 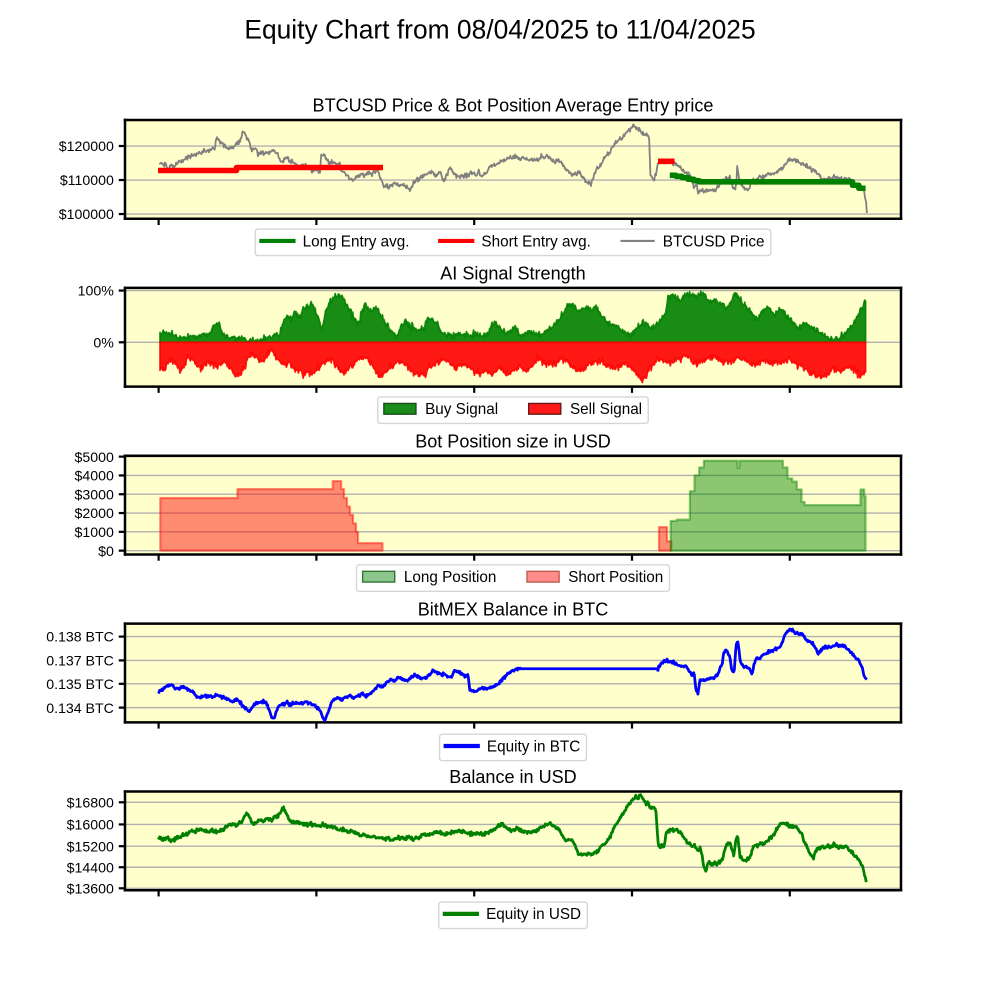 I want to click on svg-text: $4000, so click(x=94, y=477).